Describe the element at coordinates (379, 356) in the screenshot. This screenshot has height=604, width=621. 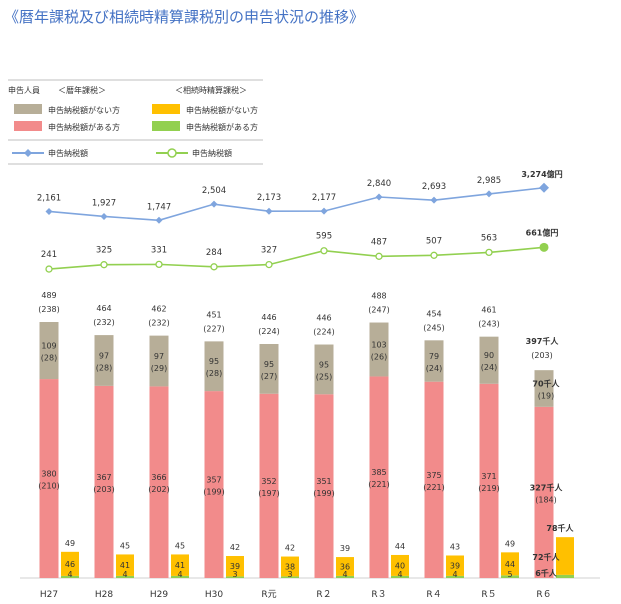
I see `data-label-cal-no-tax-paren: (26)` at that location.